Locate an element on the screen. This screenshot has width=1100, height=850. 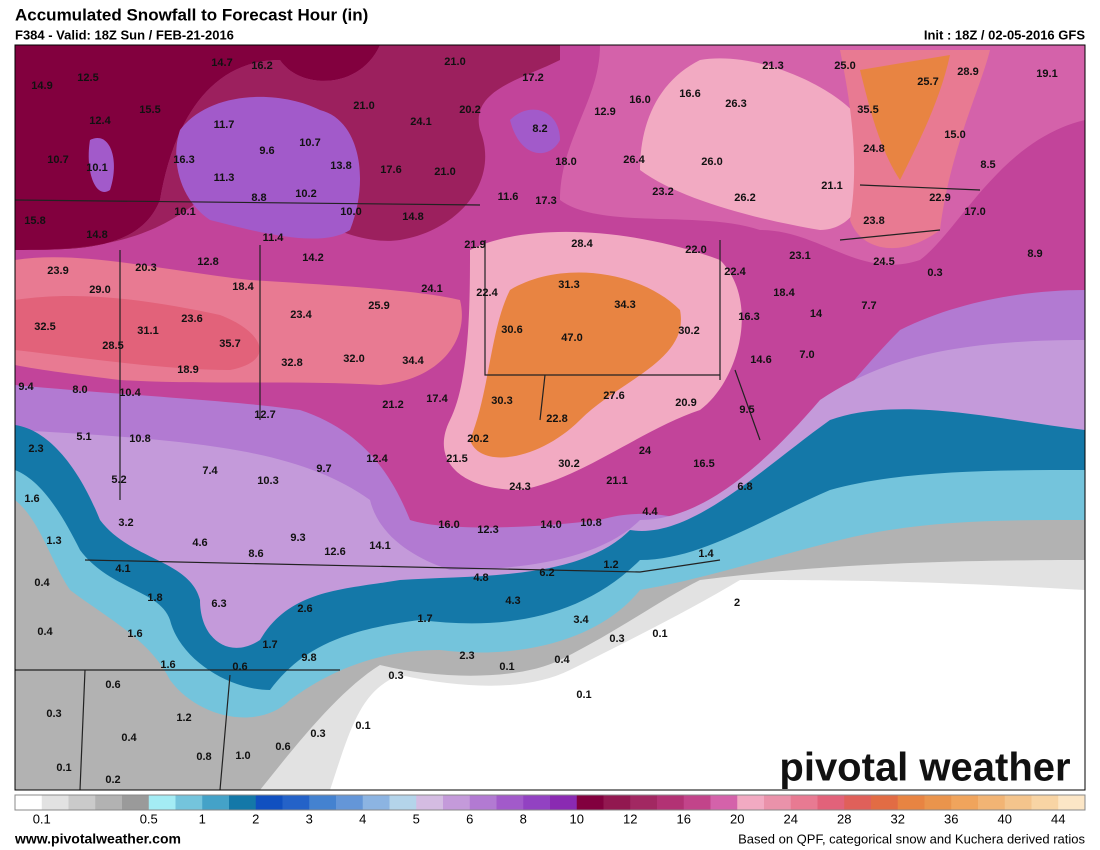
colorbar-label: 5 is located at coordinates (416, 818).